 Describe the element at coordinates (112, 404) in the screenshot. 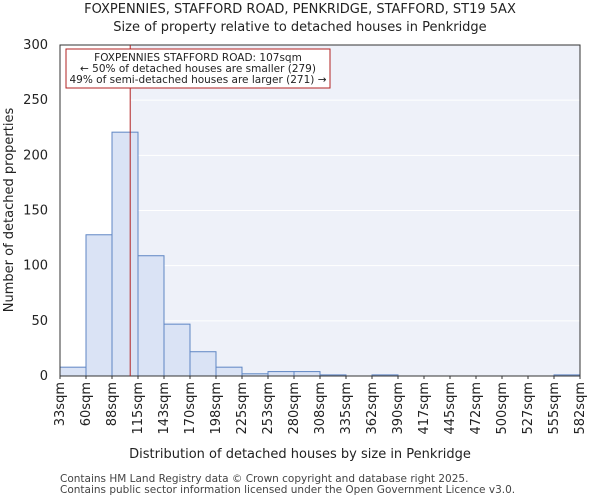

I see `x-tick-label: 88sqm` at that location.